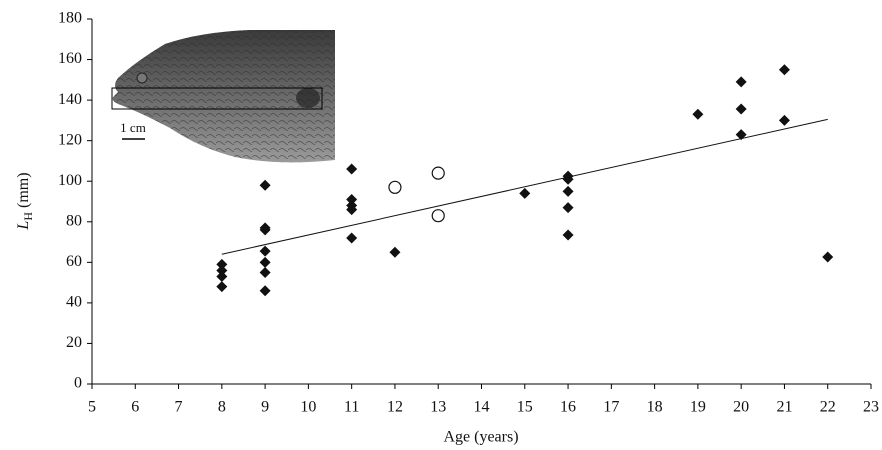  Describe the element at coordinates (351, 407) in the screenshot. I see `x-tick-label: 11` at that location.